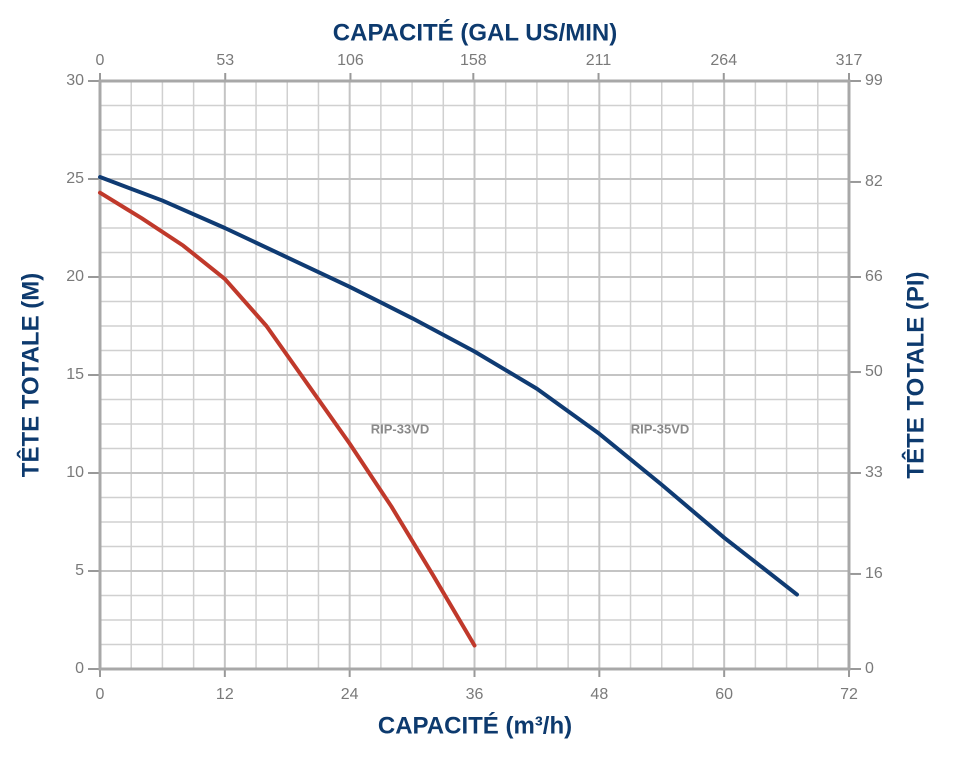 This screenshot has height=769, width=970. What do you see at coordinates (75, 374) in the screenshot?
I see `y-tick-label: 15` at bounding box center [75, 374].